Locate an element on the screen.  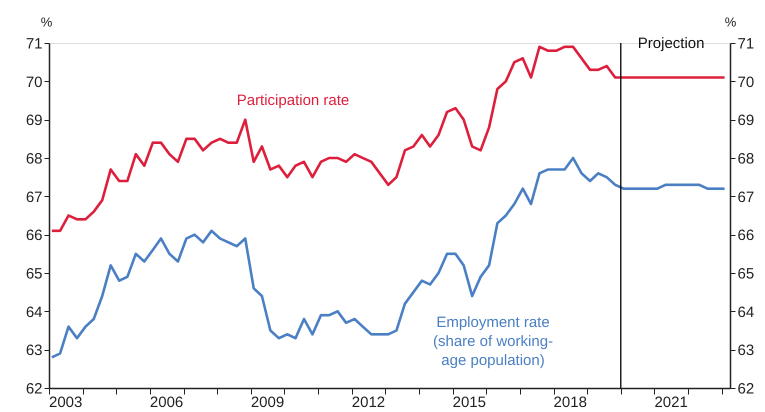
series-label: Participation rate is located at coordinates (293, 100).